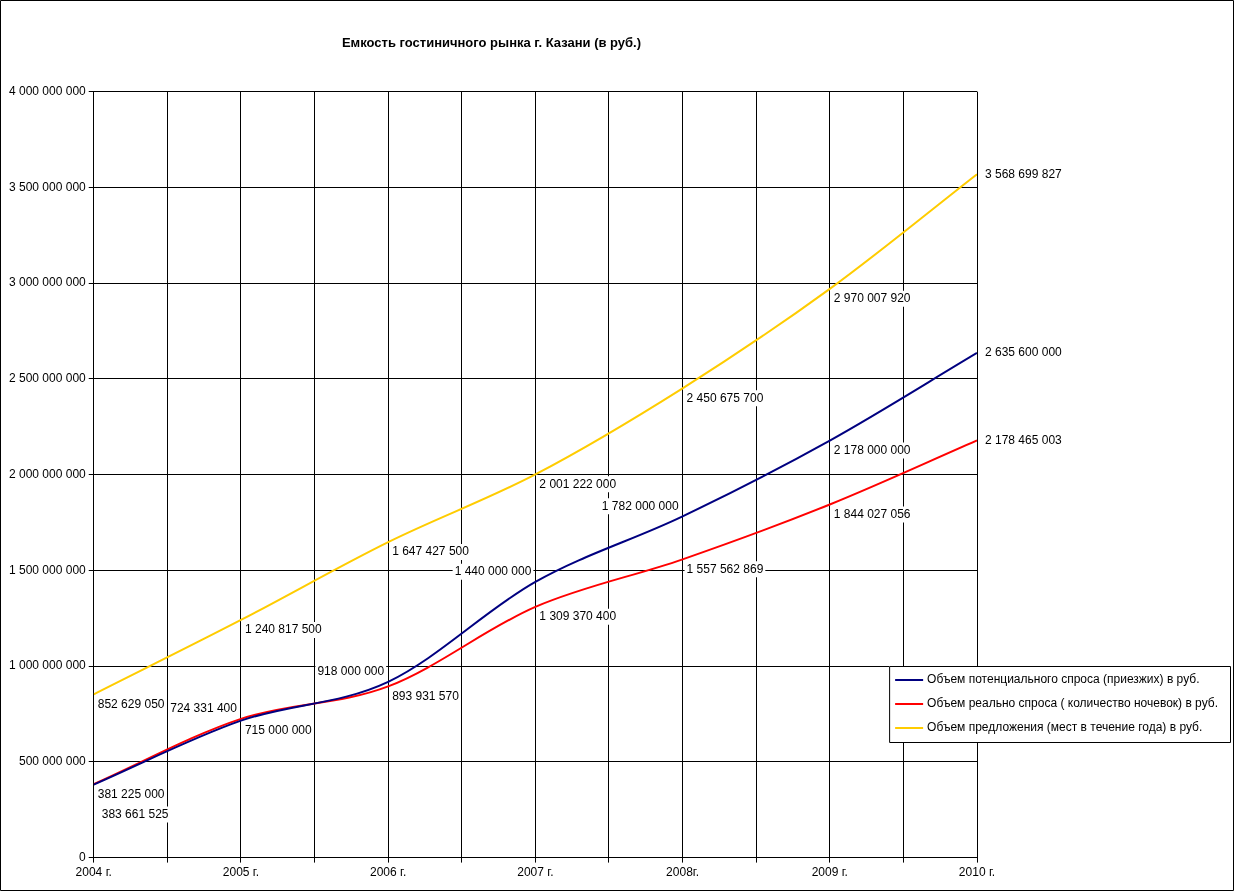 The image size is (1234, 891). Describe the element at coordinates (491, 43) in the screenshot. I see `chart-title: Емкость гостиничного рынка г. Казани (в руб.)` at that location.